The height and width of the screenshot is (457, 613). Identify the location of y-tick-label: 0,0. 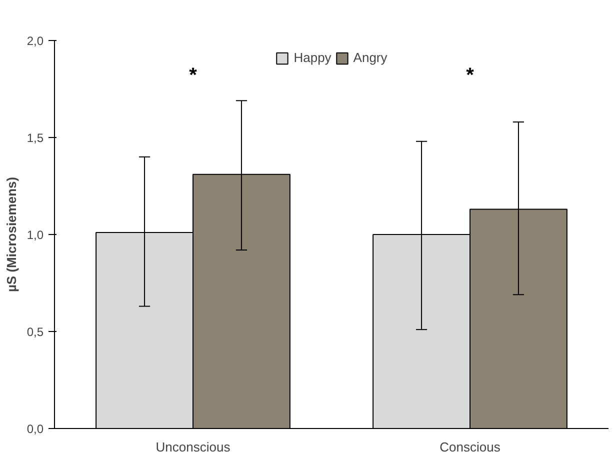
(35, 429).